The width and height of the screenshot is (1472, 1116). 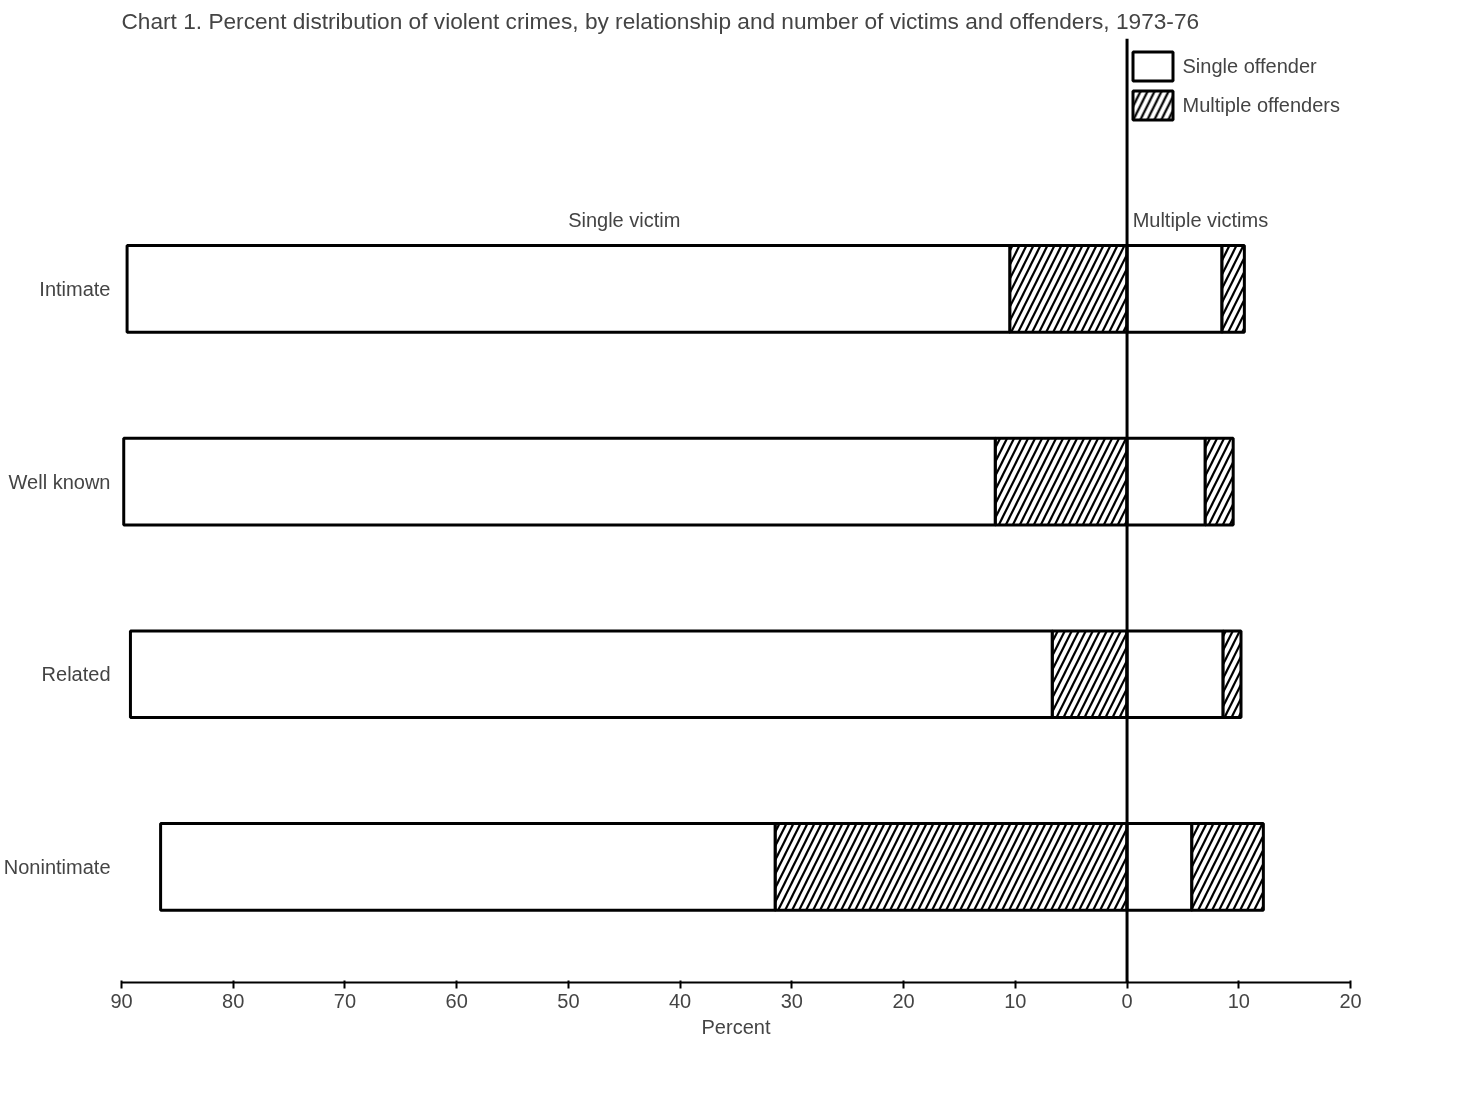 What do you see at coordinates (76, 674) in the screenshot?
I see `y-tick-label: Related` at bounding box center [76, 674].